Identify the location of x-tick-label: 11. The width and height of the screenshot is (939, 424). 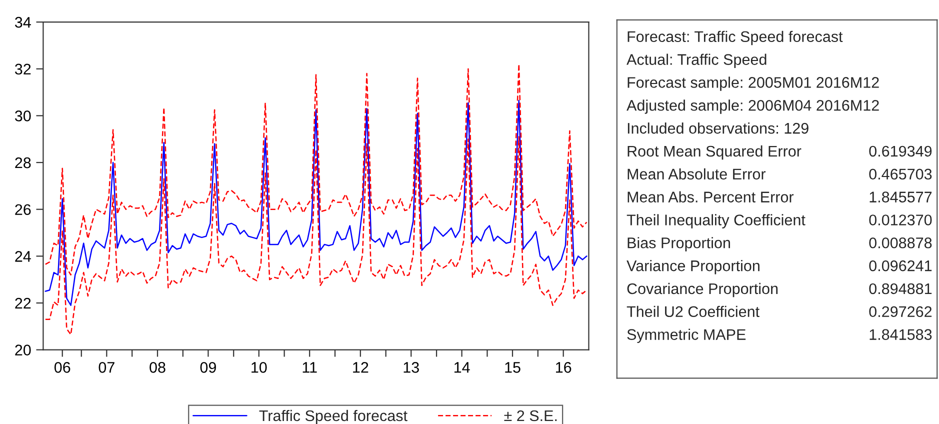
(309, 367).